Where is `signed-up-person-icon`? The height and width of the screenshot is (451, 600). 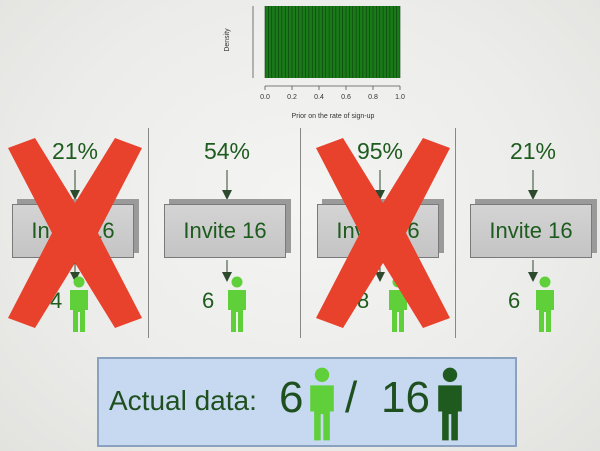 signed-up-person-icon is located at coordinates (322, 404).